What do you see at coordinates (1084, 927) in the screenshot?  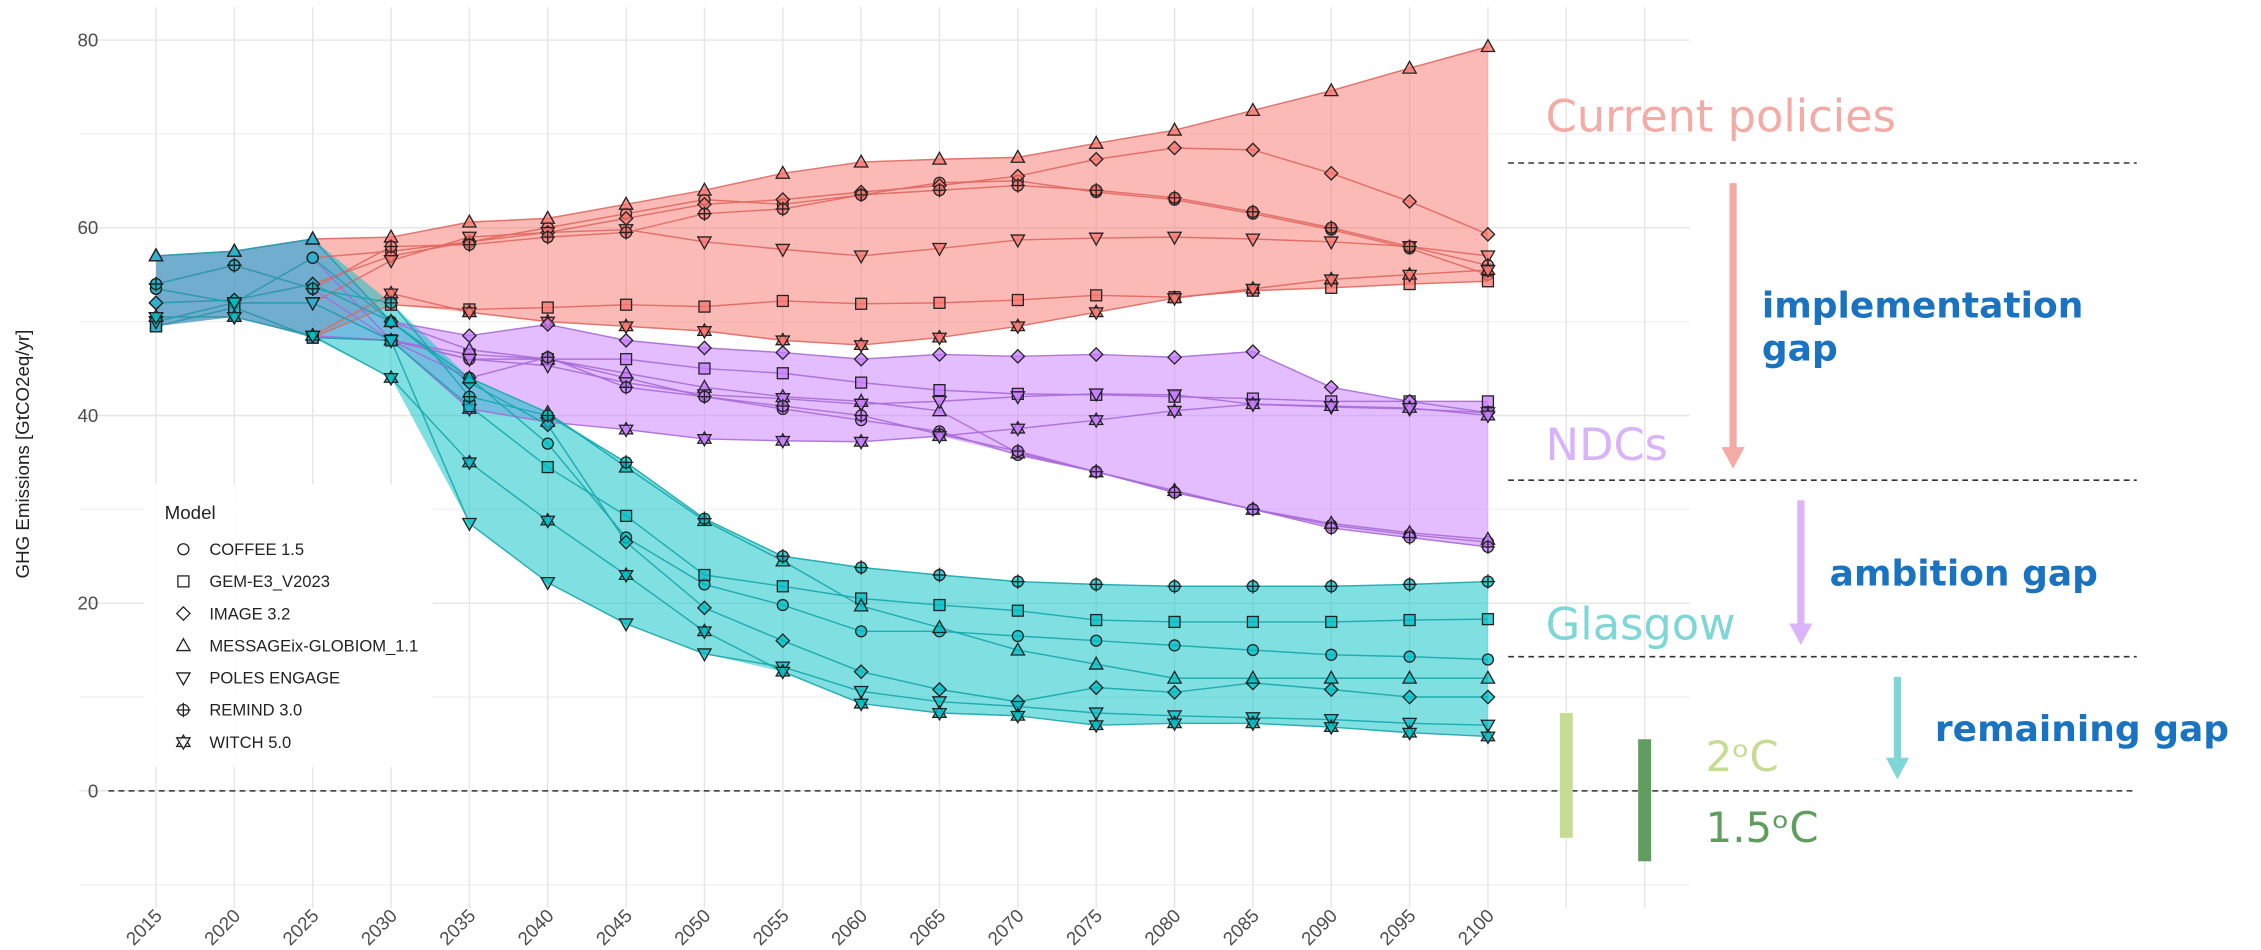 I see `x-tick-label: 2075` at bounding box center [1084, 927].